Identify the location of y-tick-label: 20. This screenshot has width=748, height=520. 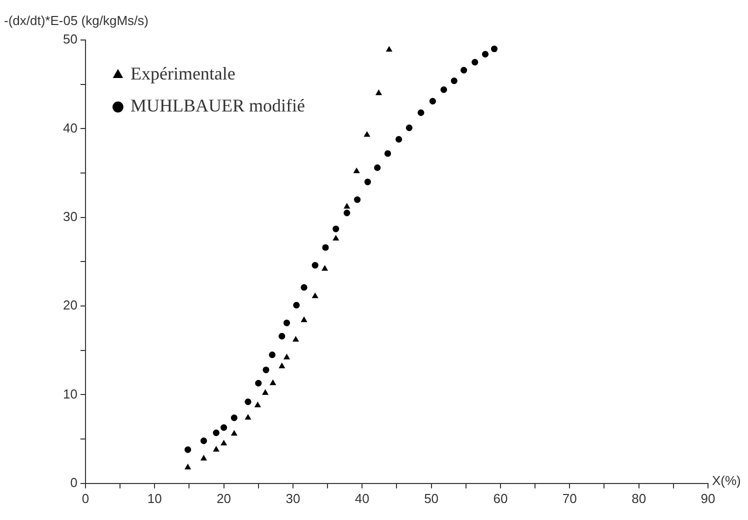
(70, 305).